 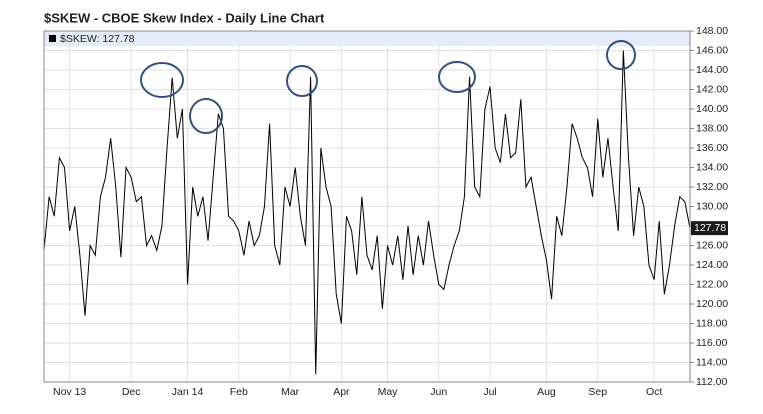 I want to click on y-tick-label: 148.00, so click(x=712, y=31).